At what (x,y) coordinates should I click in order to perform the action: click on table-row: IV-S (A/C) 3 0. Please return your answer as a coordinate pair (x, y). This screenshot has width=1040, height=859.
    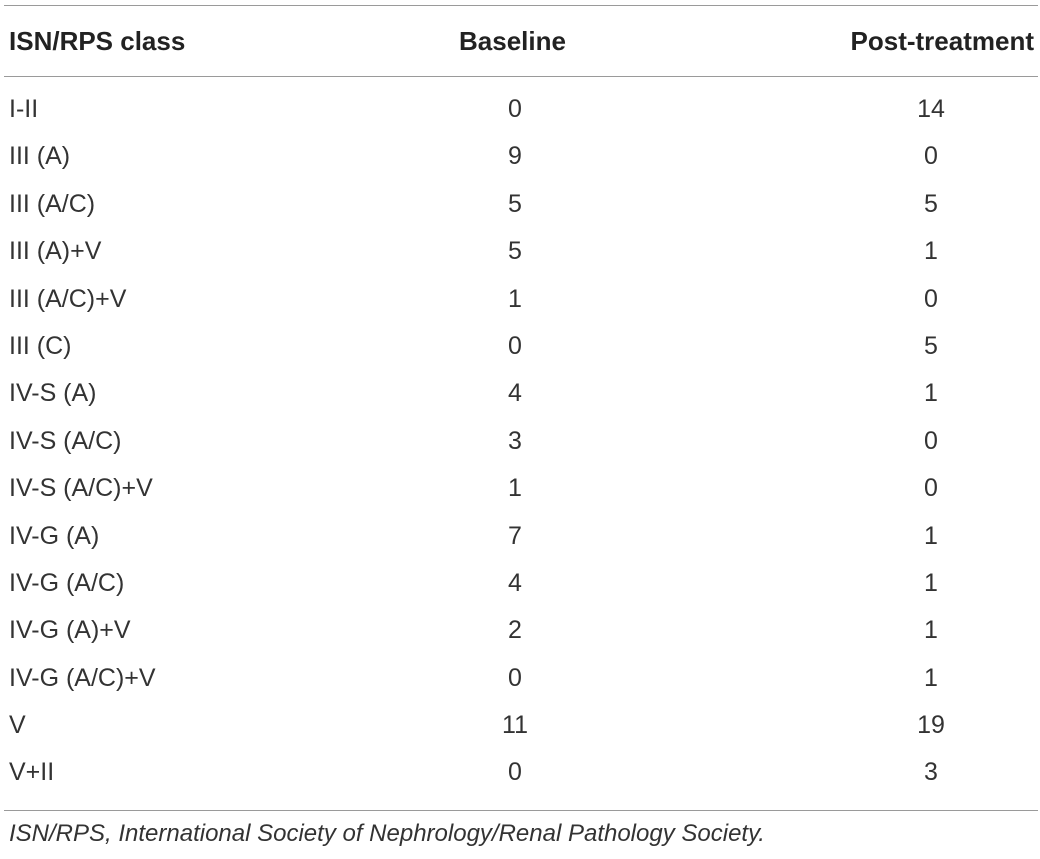
    Looking at the image, I should click on (473, 440).